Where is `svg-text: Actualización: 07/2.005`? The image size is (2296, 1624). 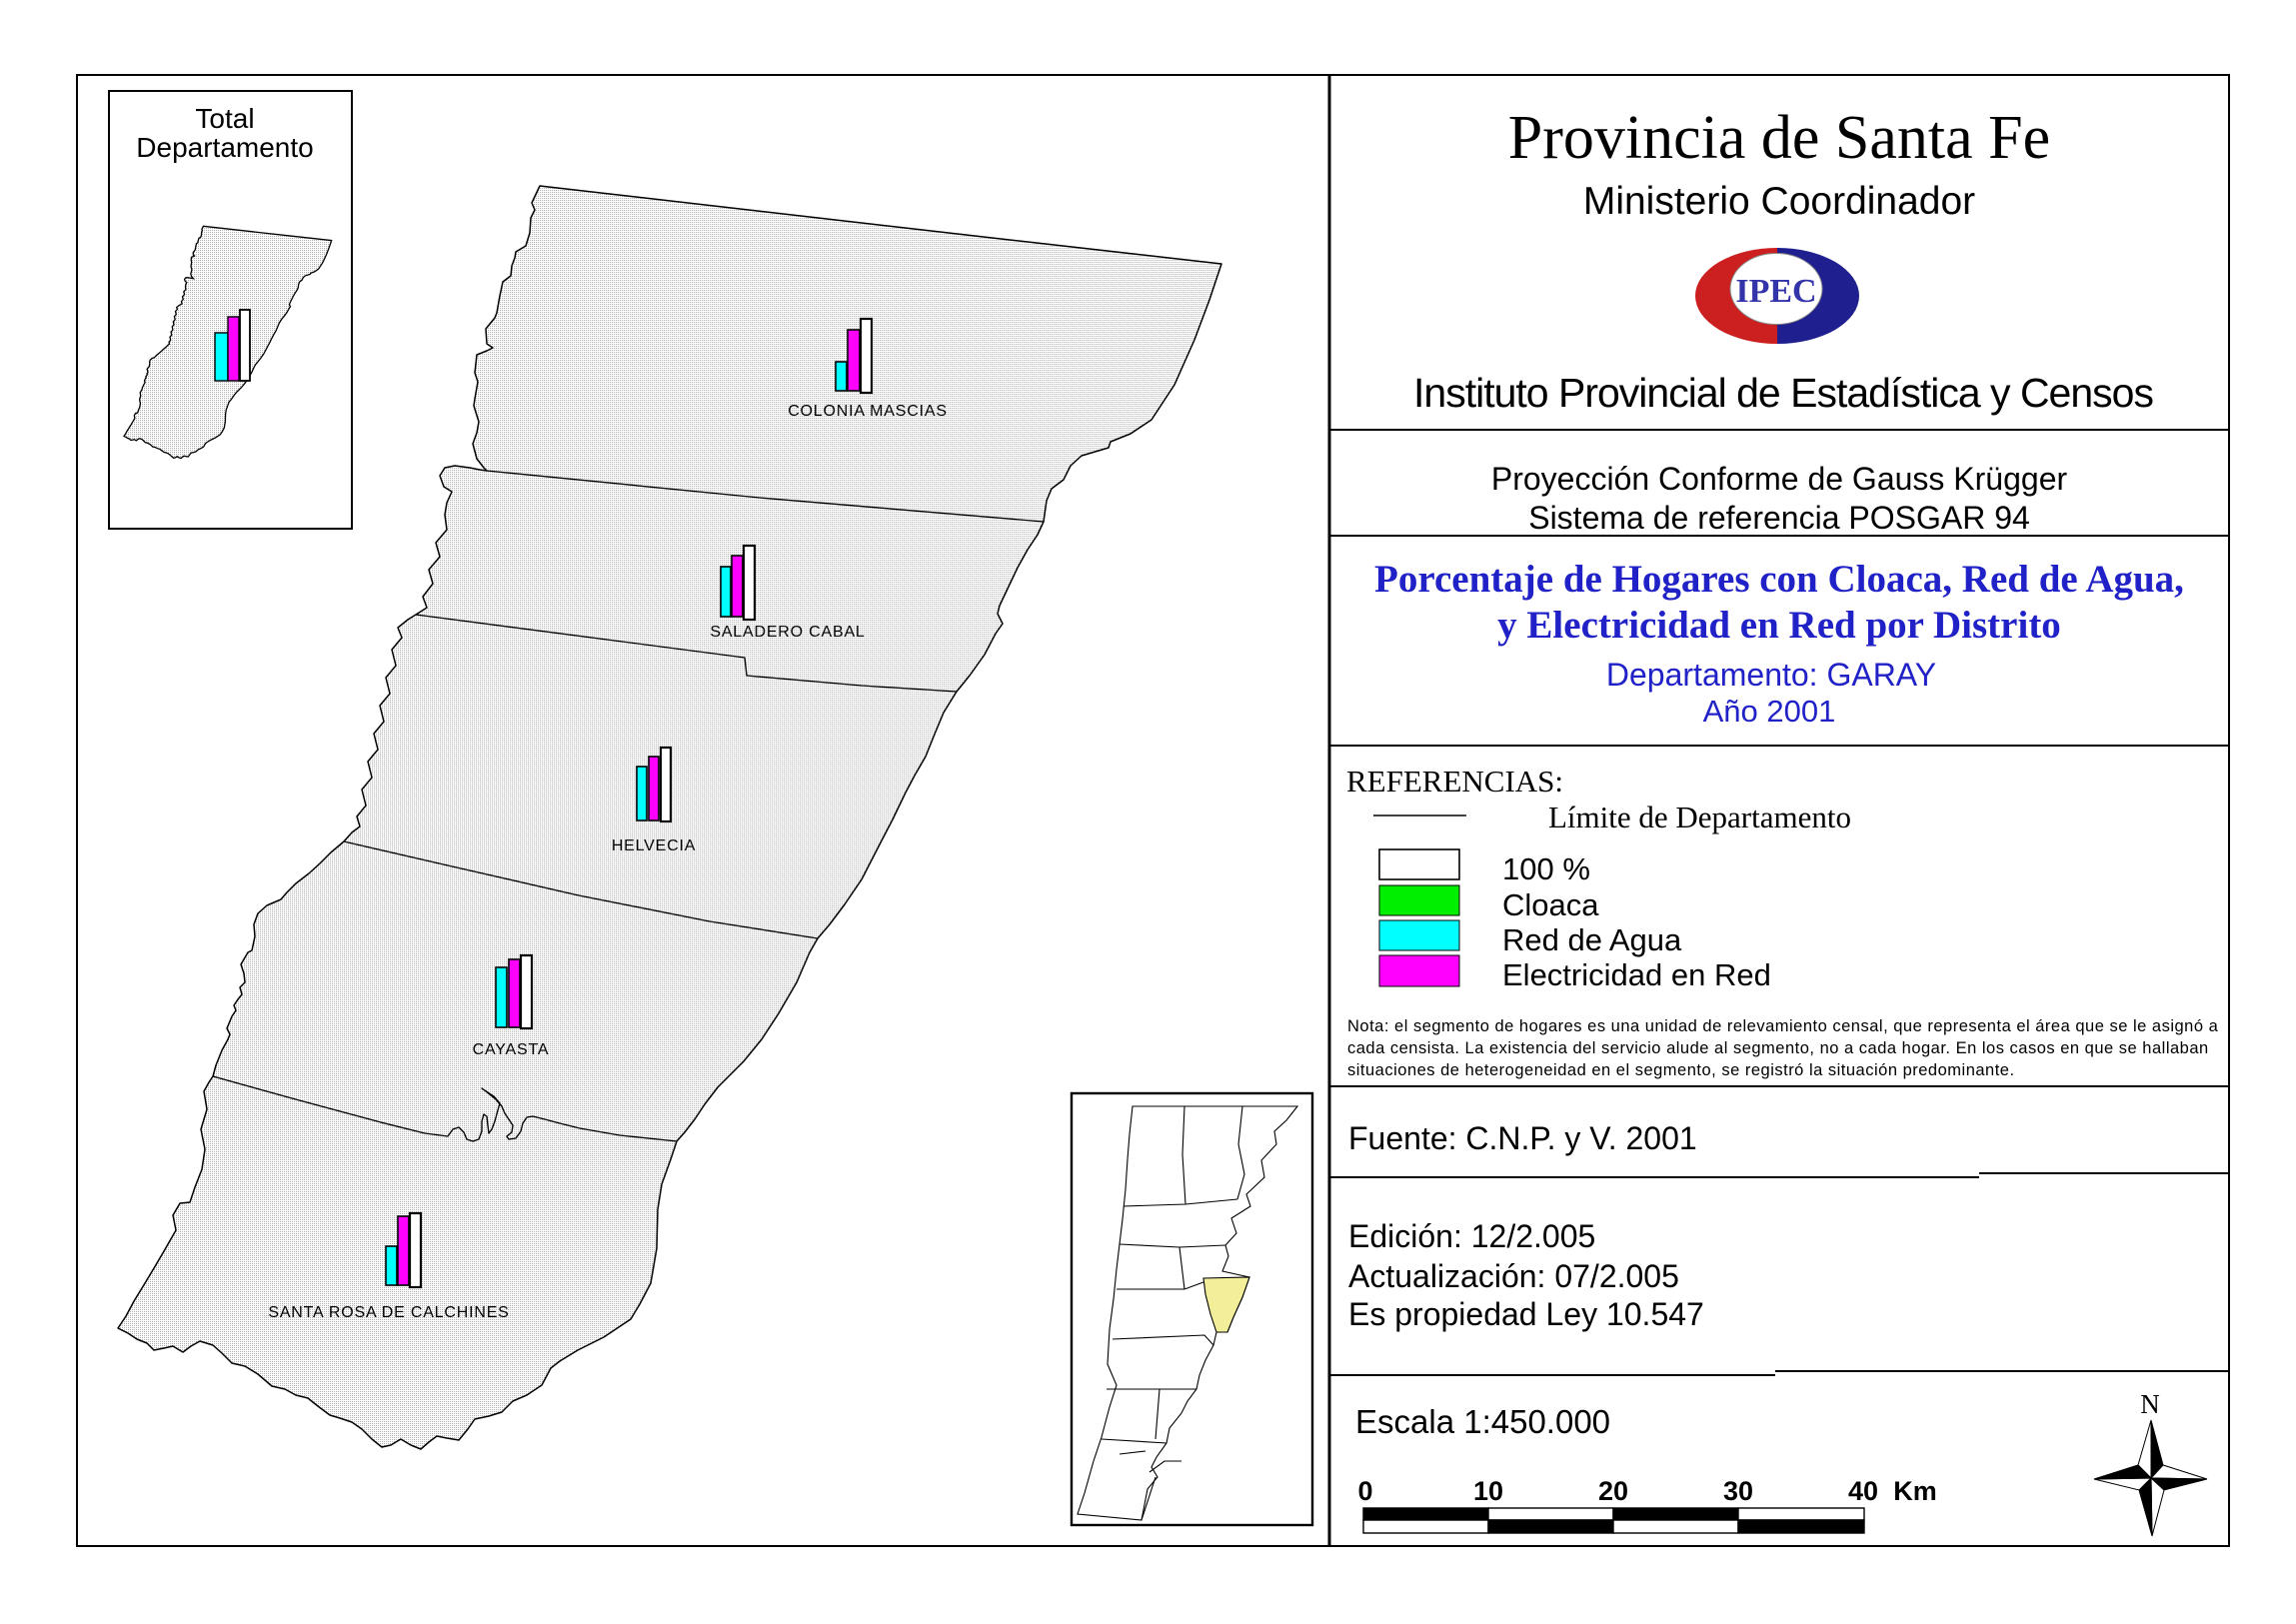 svg-text: Actualización: 07/2.005 is located at coordinates (1514, 1276).